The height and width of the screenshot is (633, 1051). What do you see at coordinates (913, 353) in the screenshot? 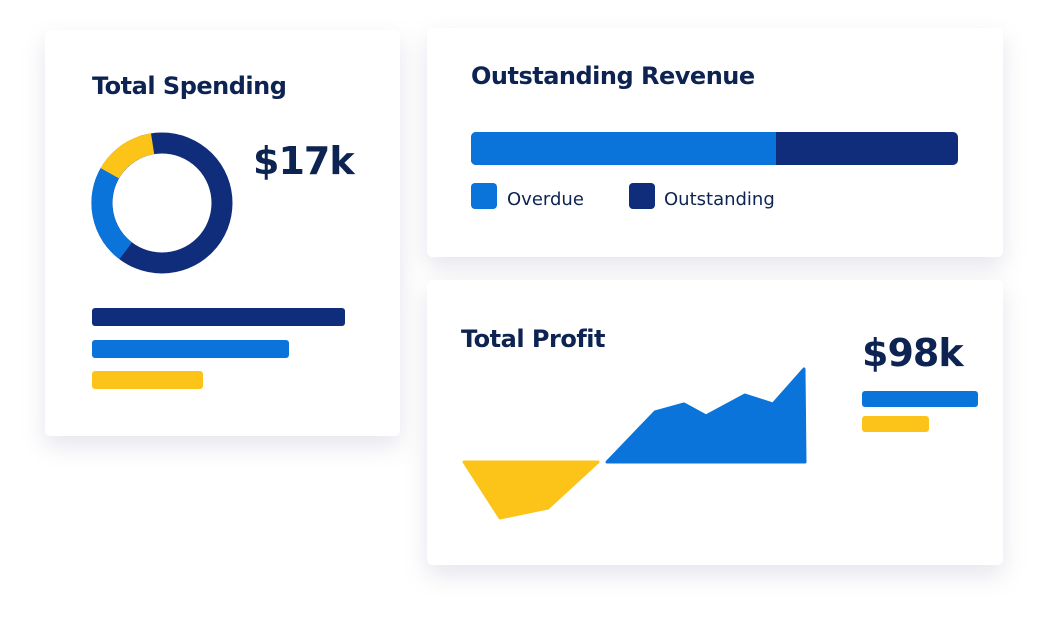
I see `amount: $98k` at bounding box center [913, 353].